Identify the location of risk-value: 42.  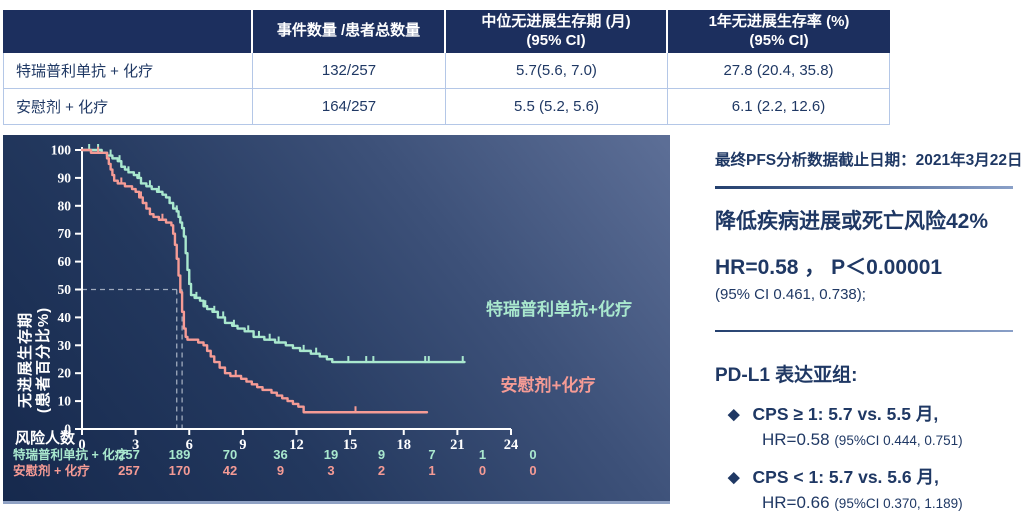
(230, 470).